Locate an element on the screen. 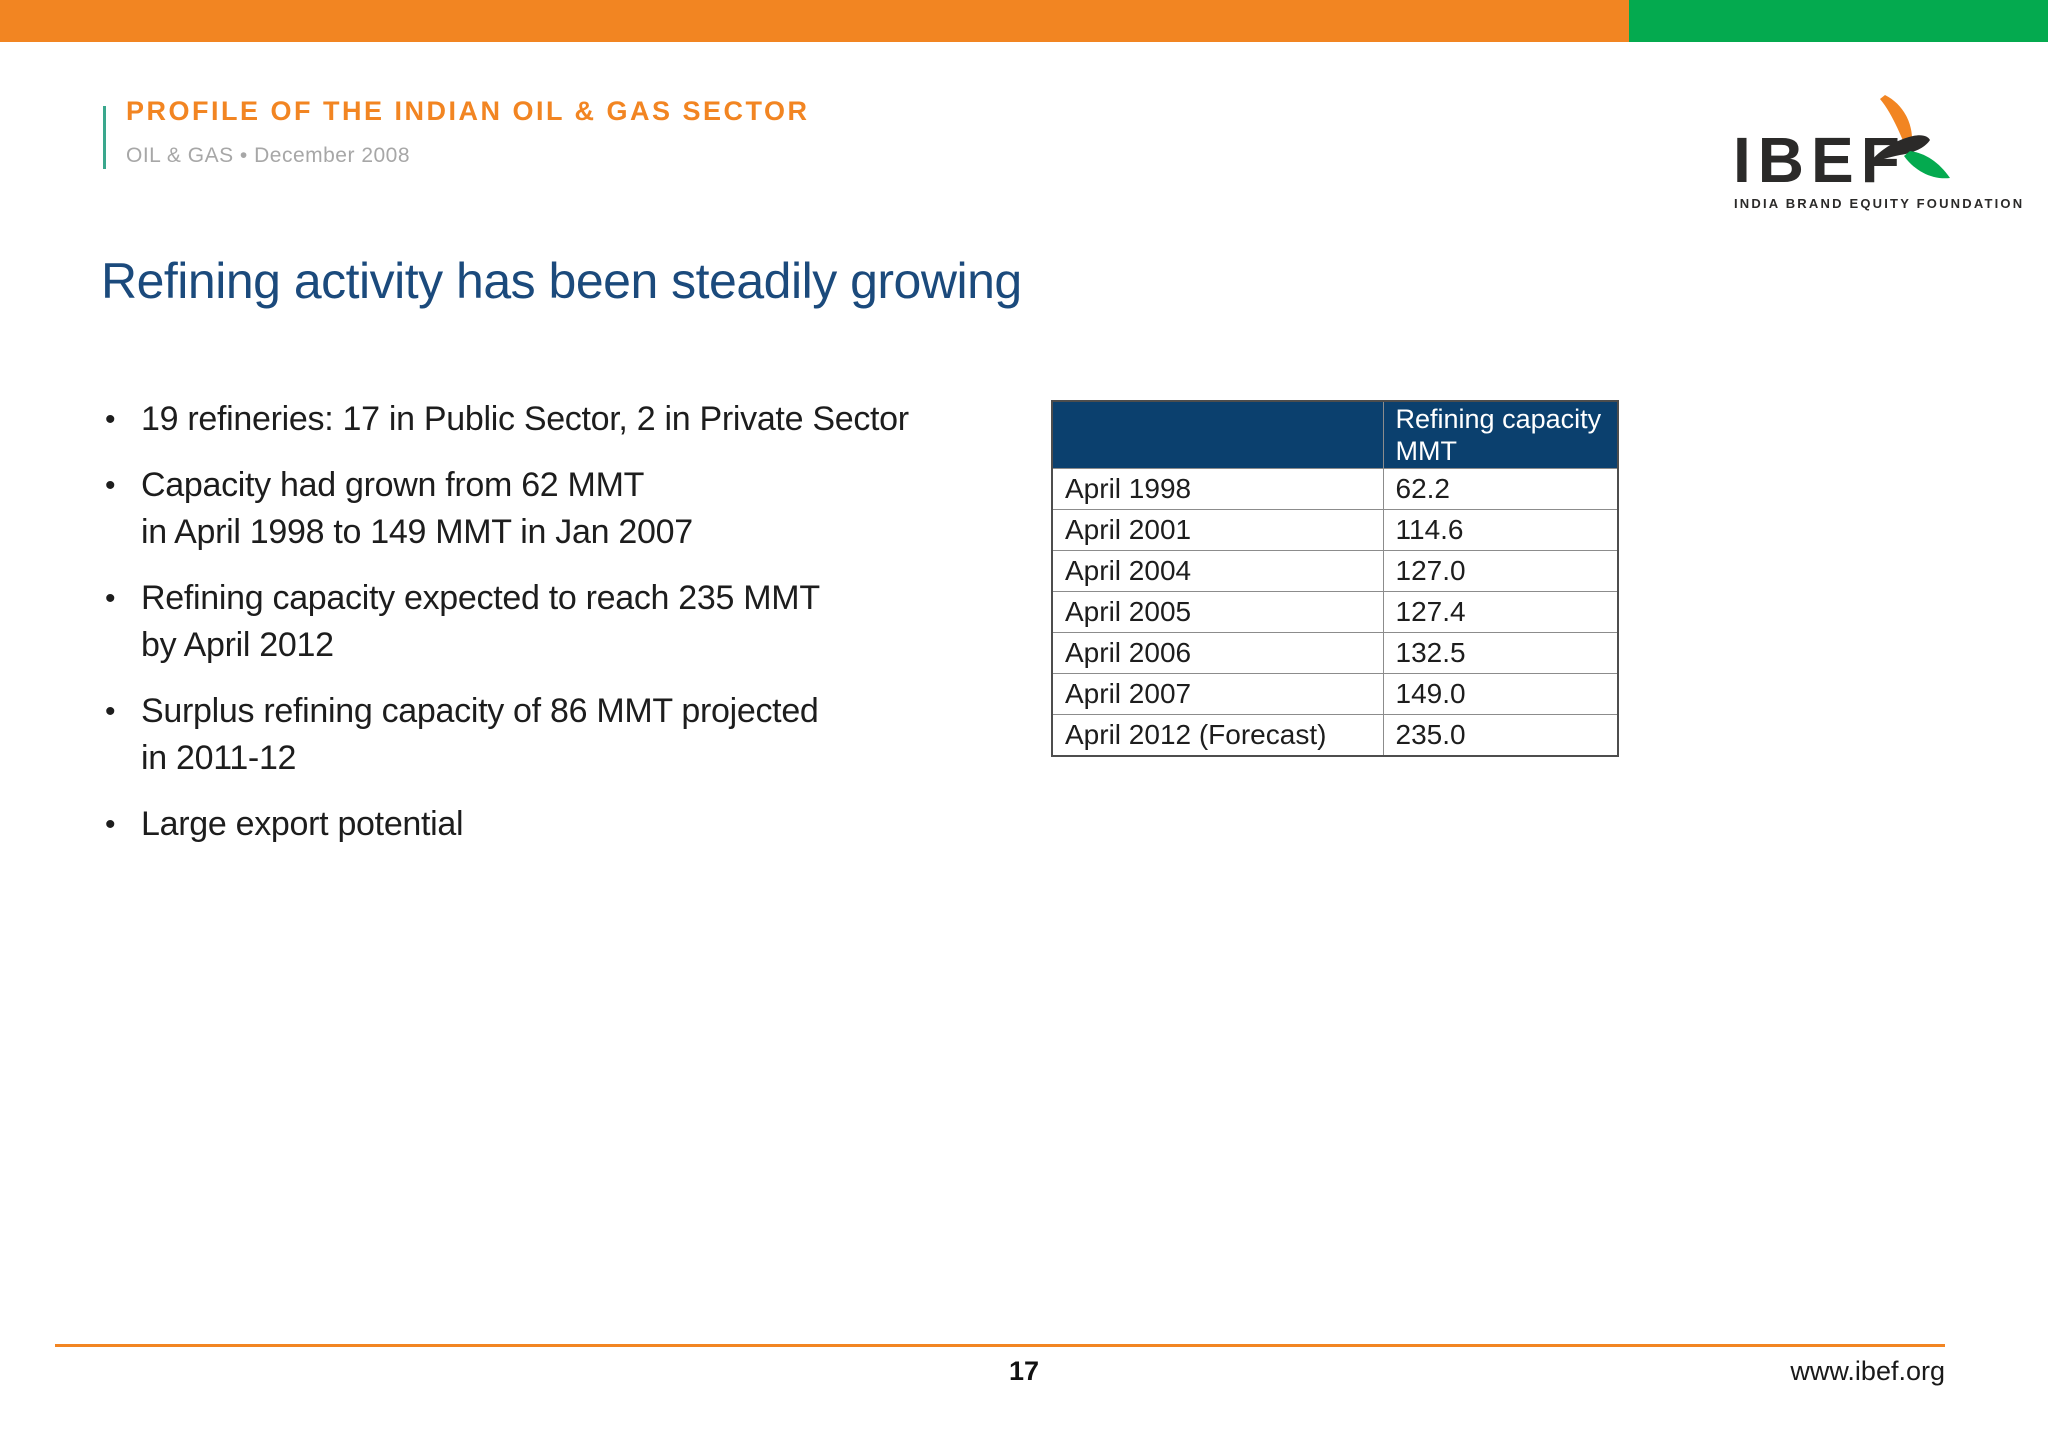  table-row: April 2005 127.4 is located at coordinates (1335, 612).